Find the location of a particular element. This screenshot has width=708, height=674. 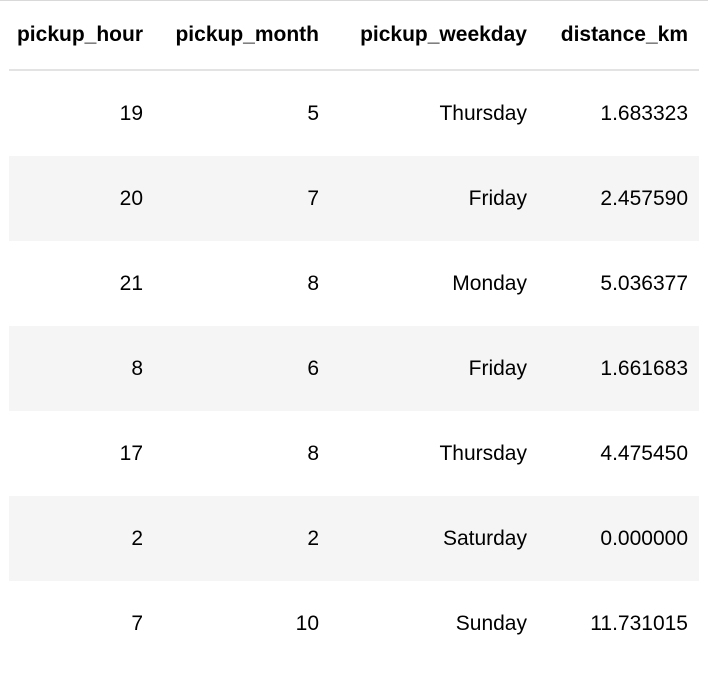

cell-pickup-hour: 17 is located at coordinates (131, 453).